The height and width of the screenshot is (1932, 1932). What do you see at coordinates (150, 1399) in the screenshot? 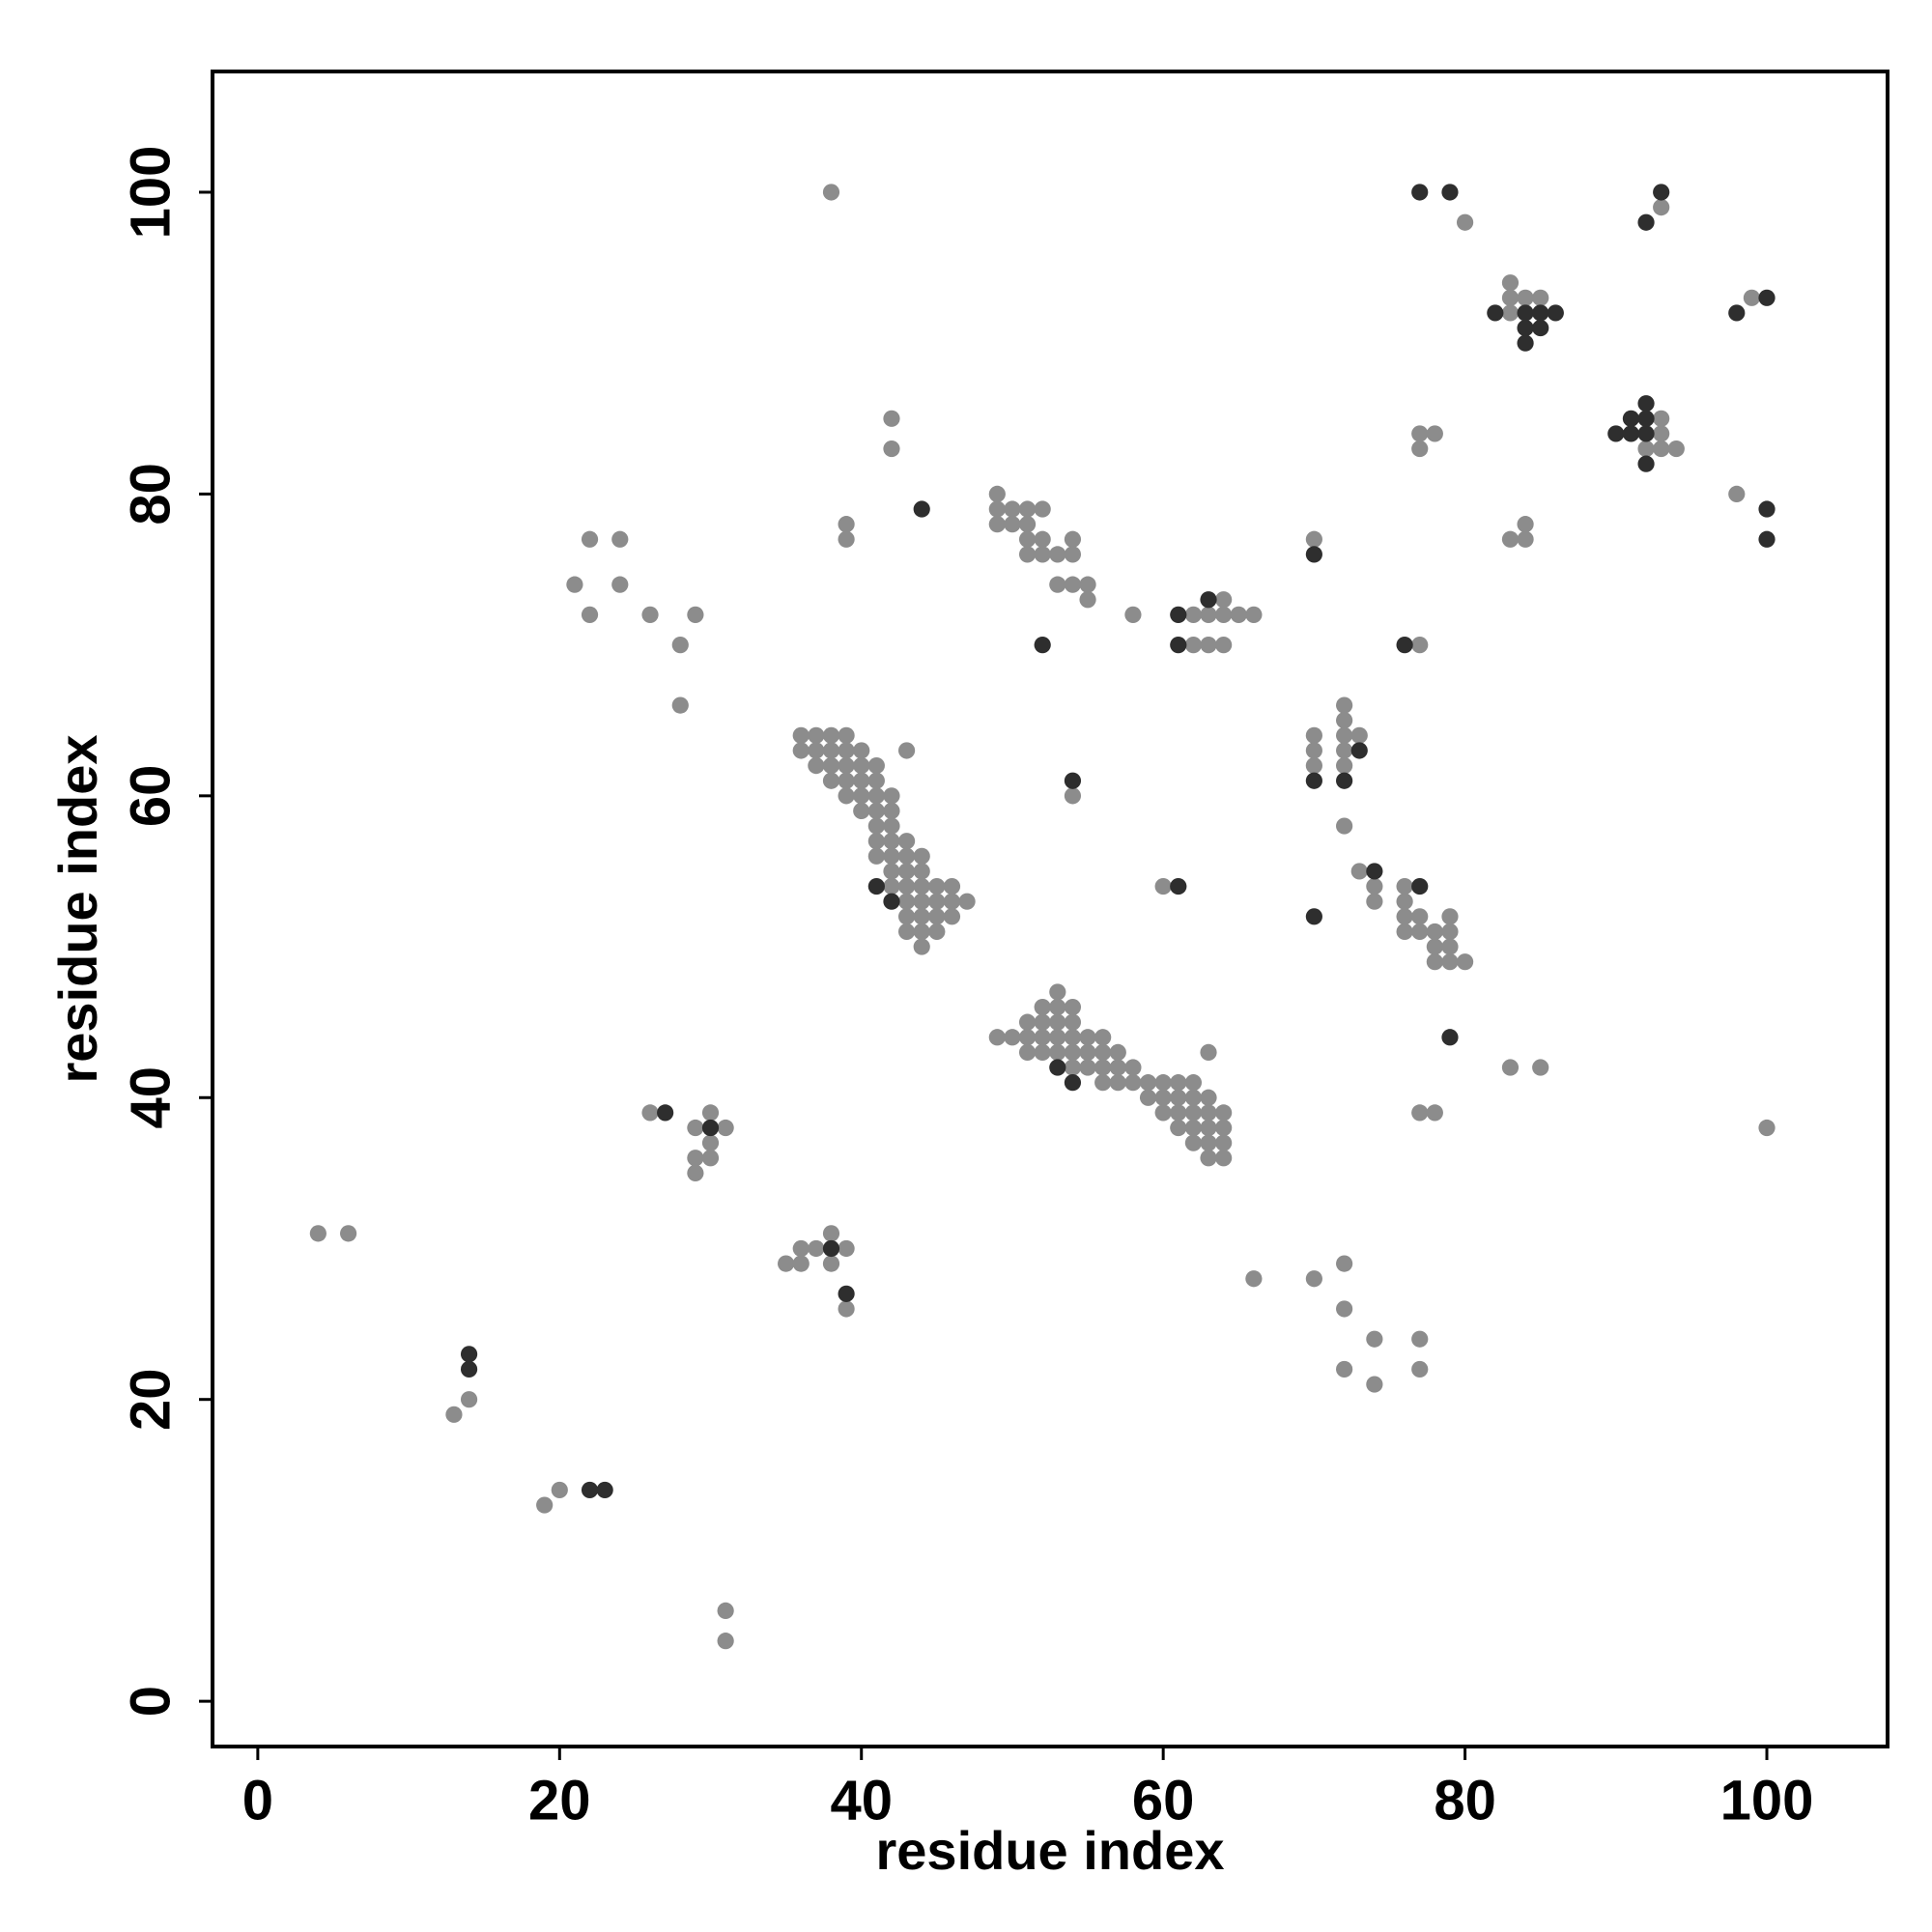
I see `y-tick-label: 20` at bounding box center [150, 1399].